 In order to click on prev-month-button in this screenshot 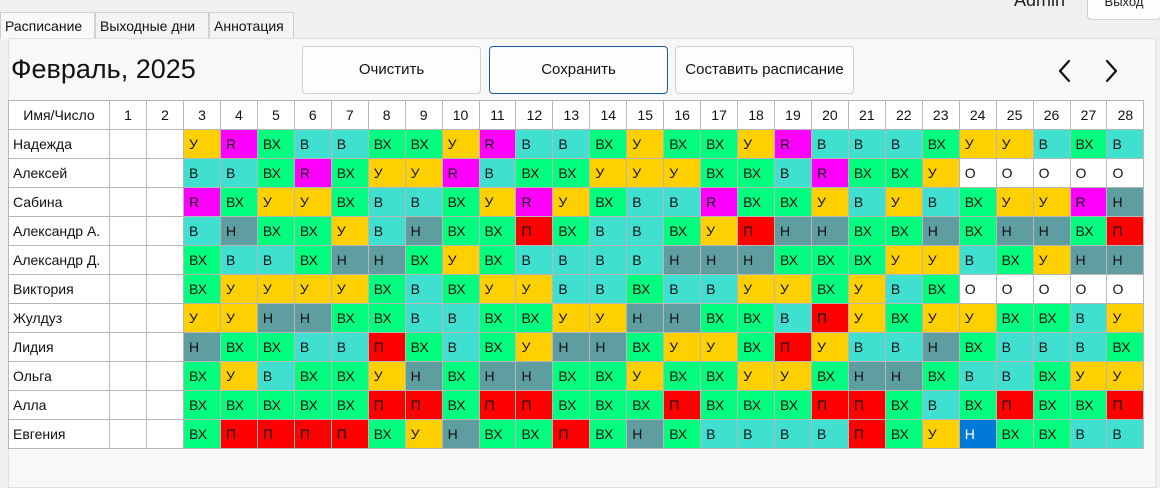, I will do `click(1065, 71)`.